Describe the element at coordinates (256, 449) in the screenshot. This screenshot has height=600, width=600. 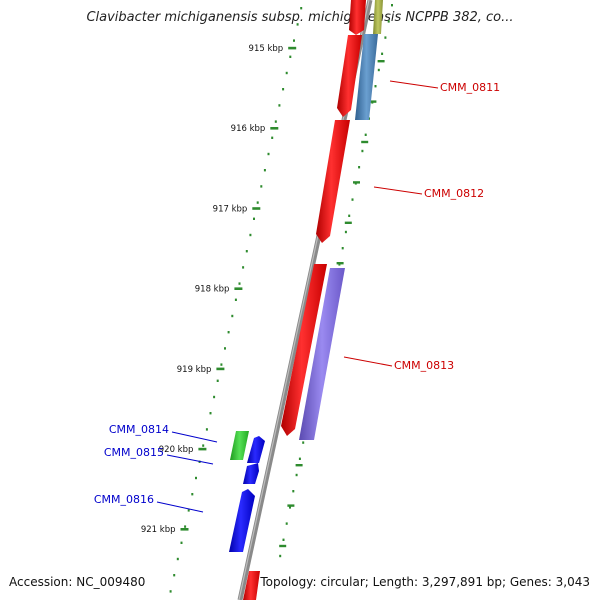
I see `gene-shape-cmm-0815a` at that location.